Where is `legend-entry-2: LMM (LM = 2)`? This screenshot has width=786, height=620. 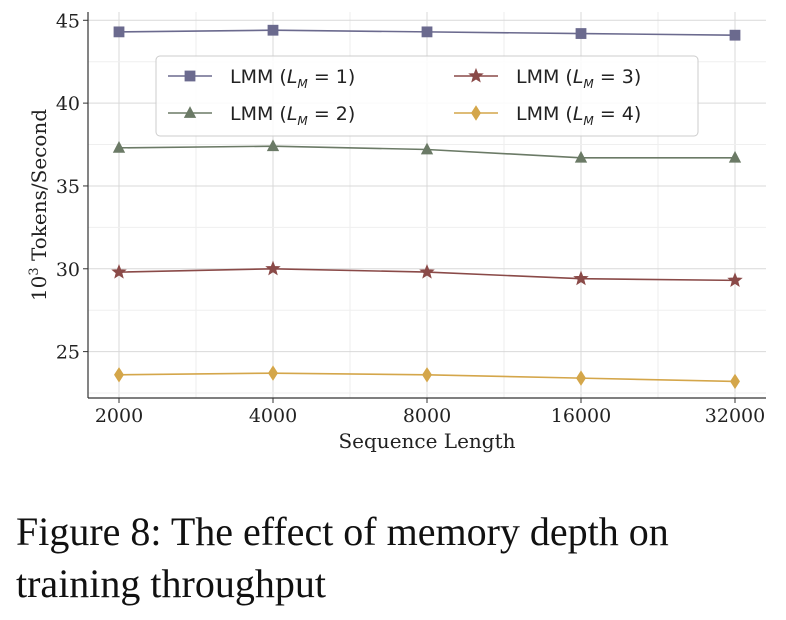 legend-entry-2: LMM (LM = 2) is located at coordinates (261, 115).